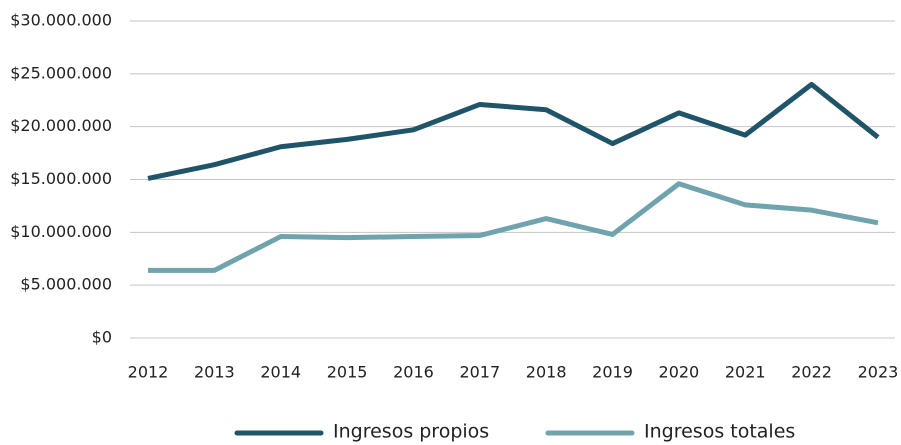 This screenshot has height=445, width=901. Describe the element at coordinates (280, 372) in the screenshot. I see `x-tick-label: 2014` at that location.